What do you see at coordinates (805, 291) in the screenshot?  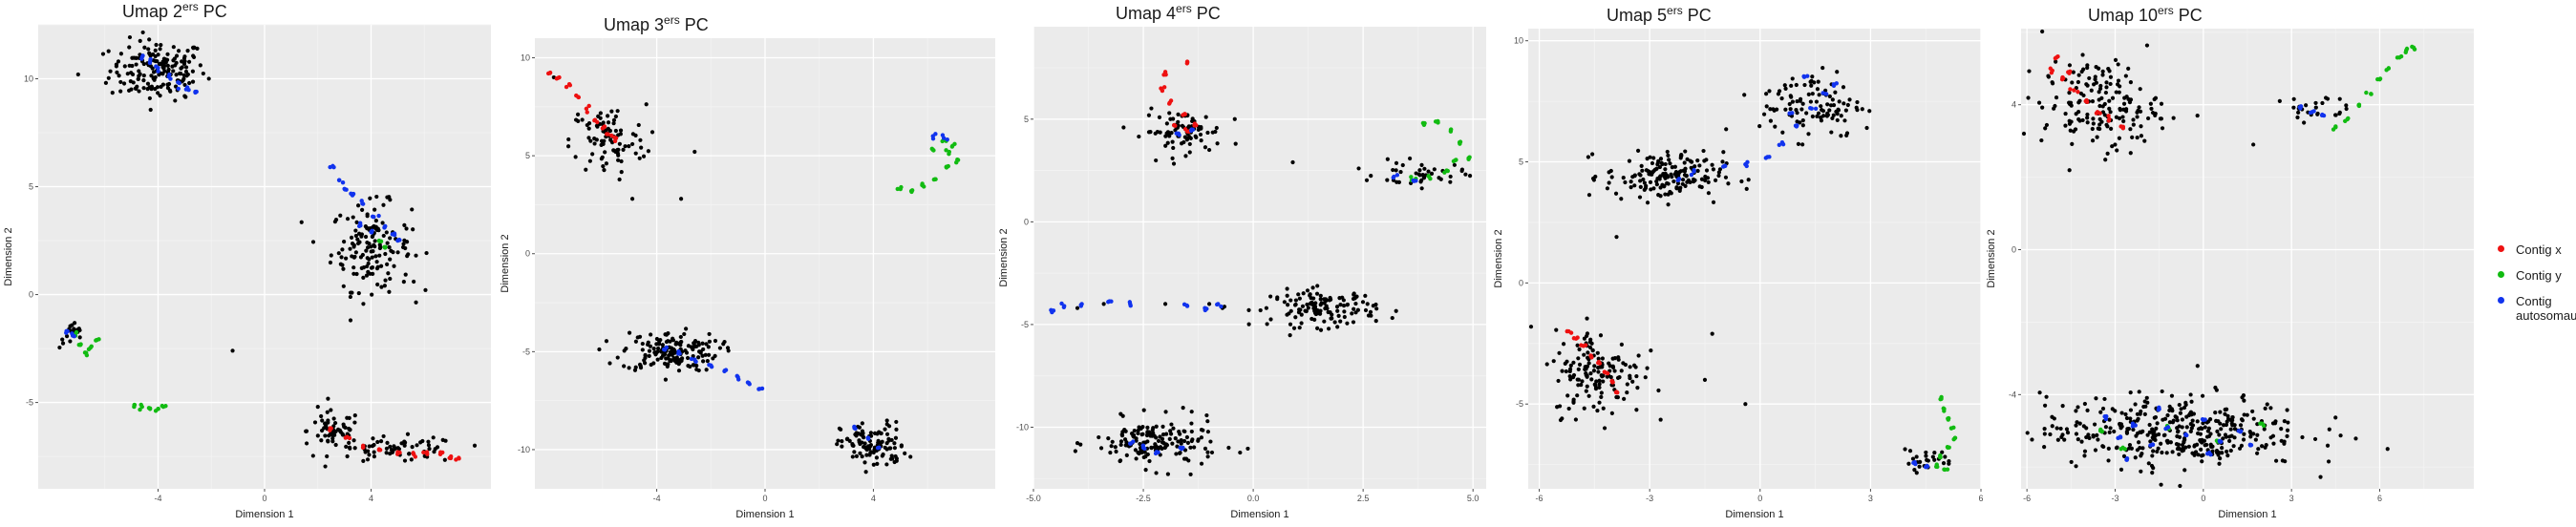 I see `series-autosomaux` at bounding box center [805, 291].